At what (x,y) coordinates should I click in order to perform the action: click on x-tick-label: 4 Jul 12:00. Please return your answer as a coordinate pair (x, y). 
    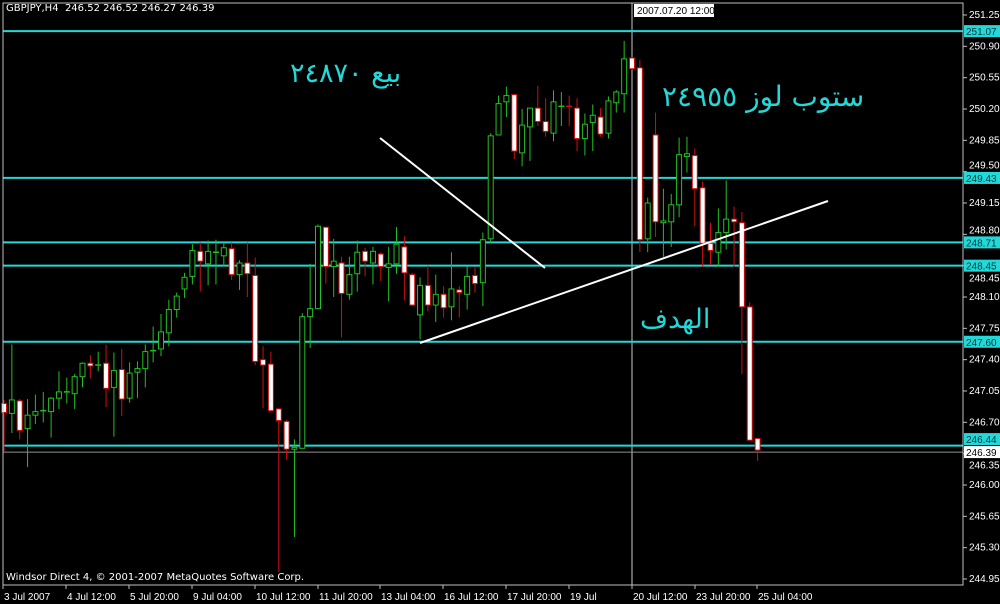
    Looking at the image, I should click on (91, 597).